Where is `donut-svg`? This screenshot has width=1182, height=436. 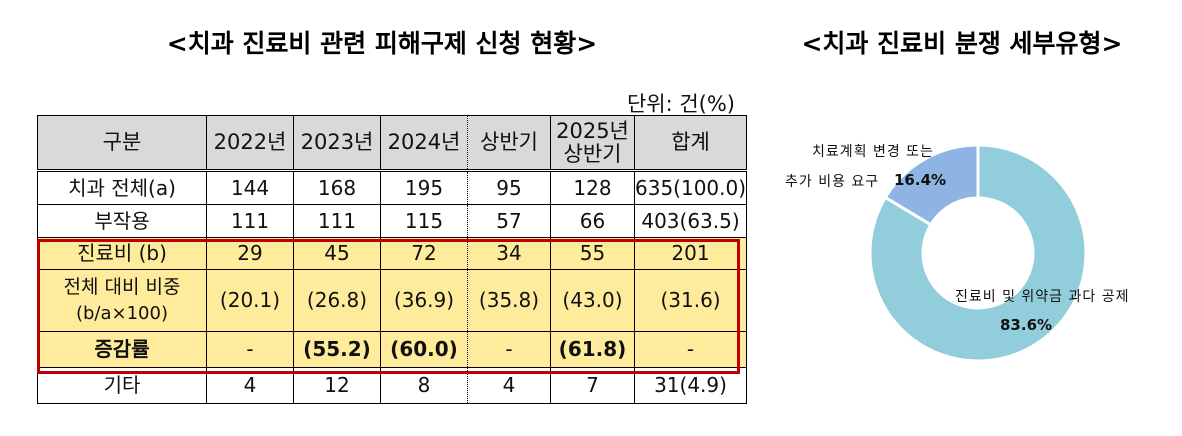
donut-svg is located at coordinates (978, 253).